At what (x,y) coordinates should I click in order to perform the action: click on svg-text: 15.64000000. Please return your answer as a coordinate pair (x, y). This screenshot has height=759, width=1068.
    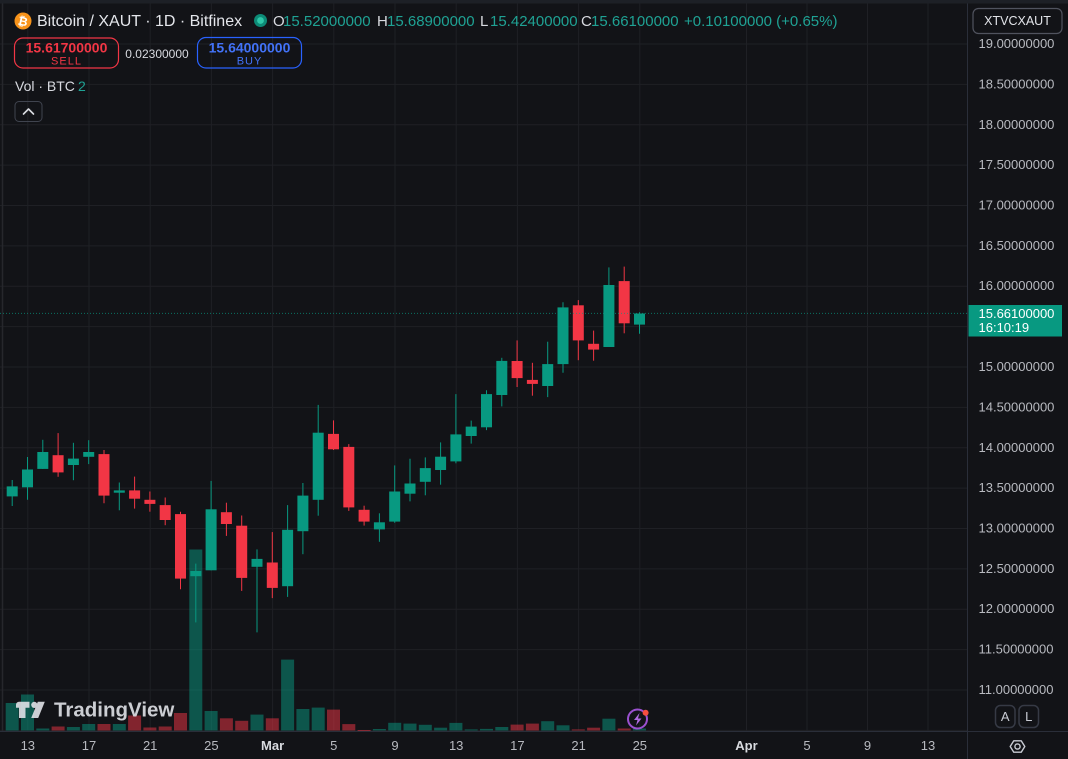
    Looking at the image, I should click on (250, 48).